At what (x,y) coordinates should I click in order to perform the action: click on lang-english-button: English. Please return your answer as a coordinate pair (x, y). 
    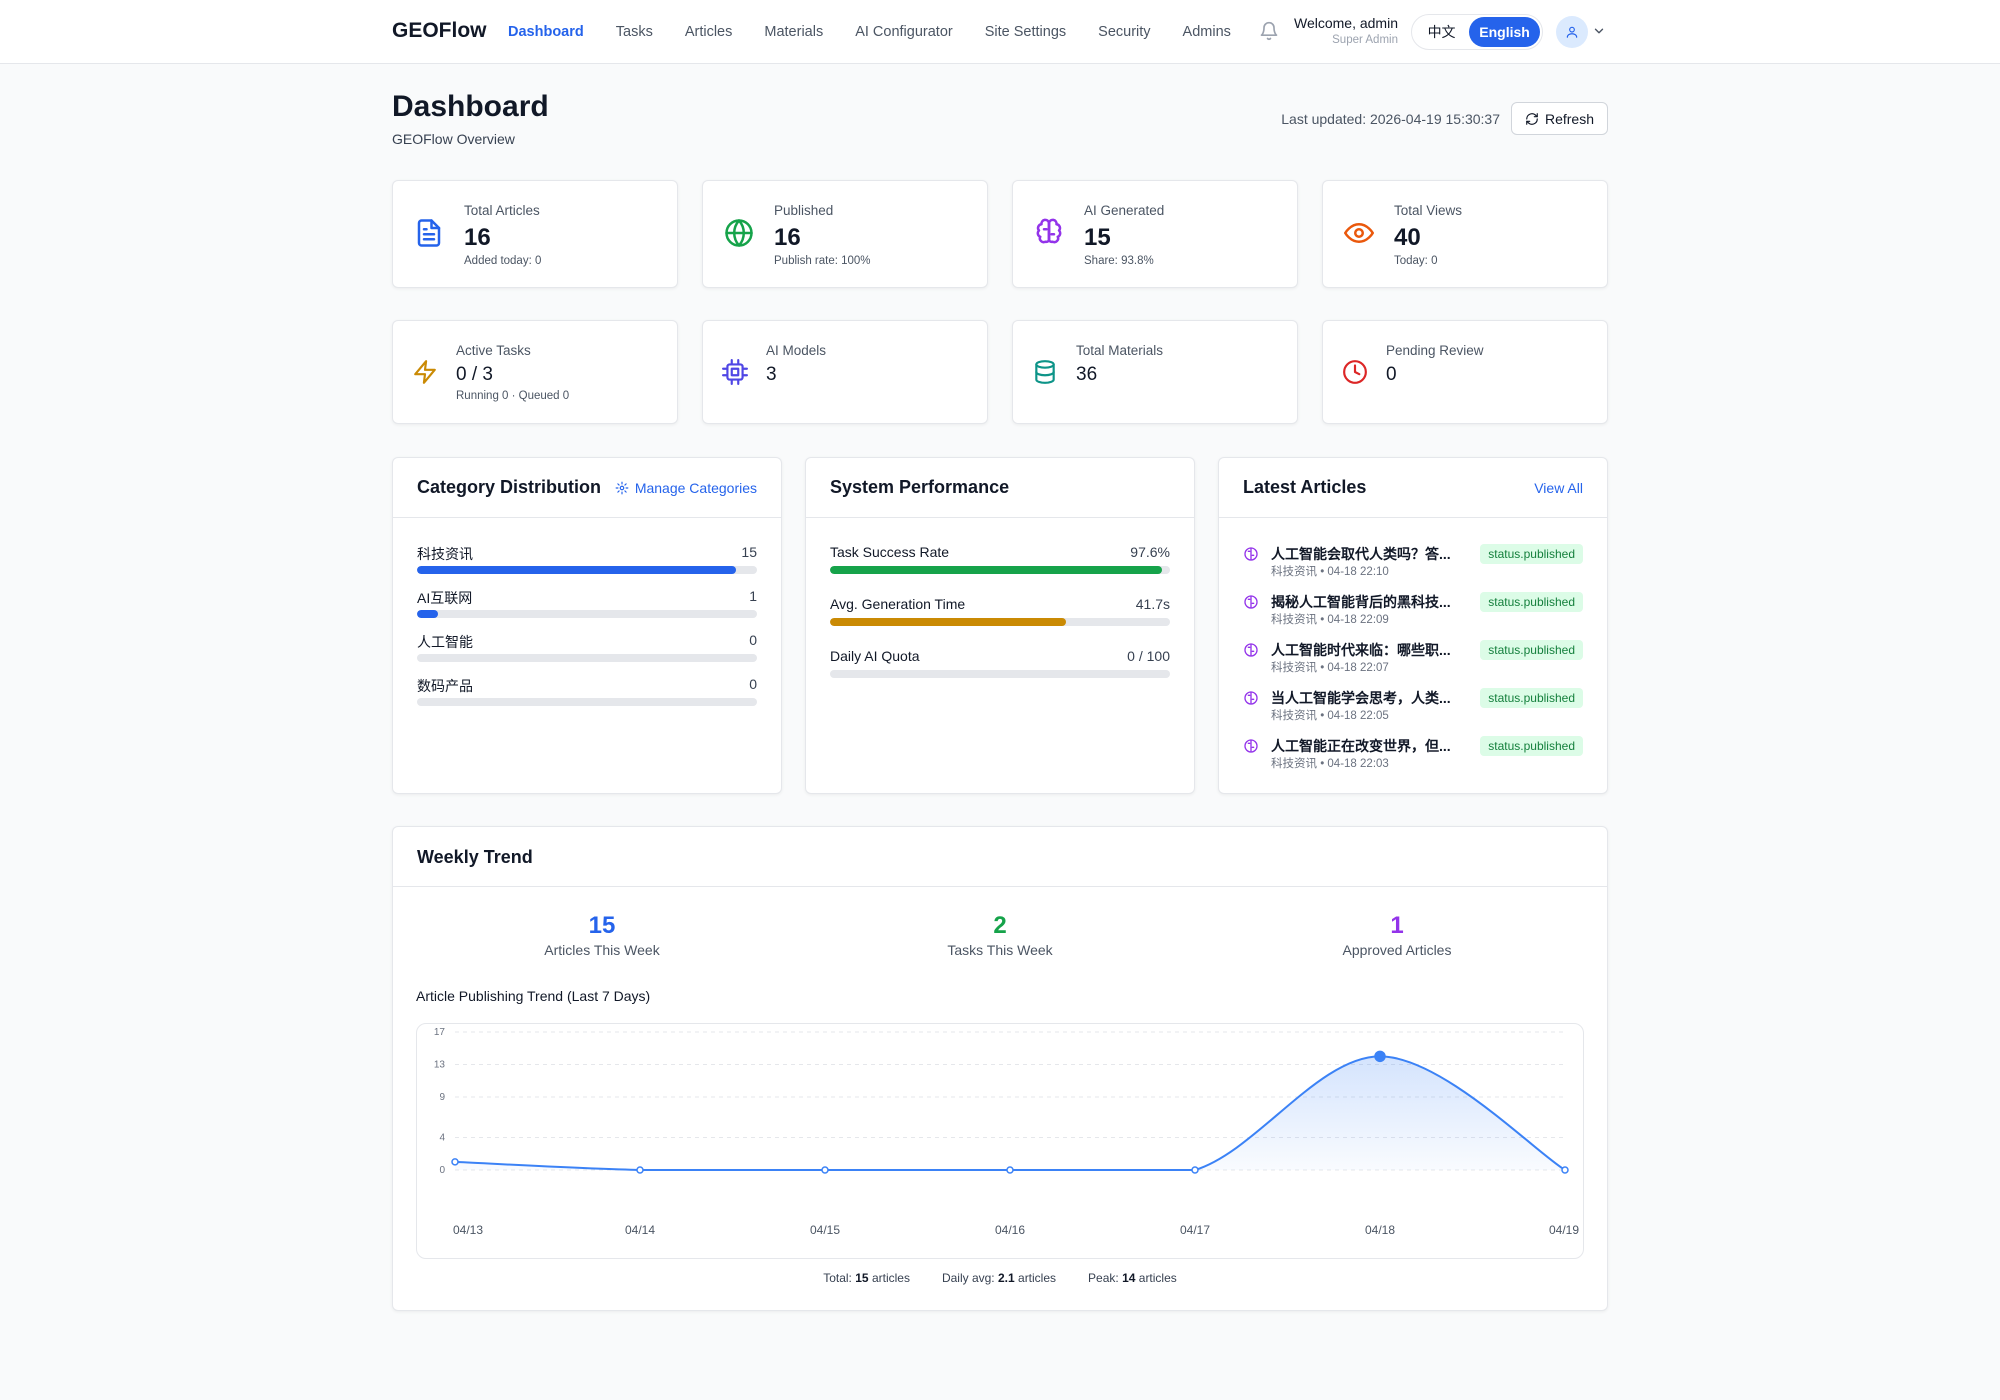
    Looking at the image, I should click on (1504, 32).